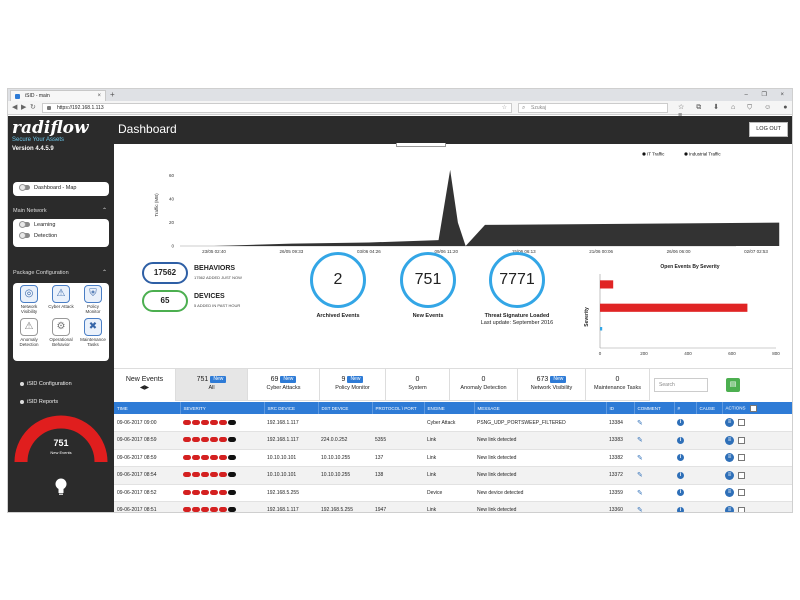 Image resolution: width=800 pixels, height=600 pixels. I want to click on detection-row: Detection, so click(61, 237).